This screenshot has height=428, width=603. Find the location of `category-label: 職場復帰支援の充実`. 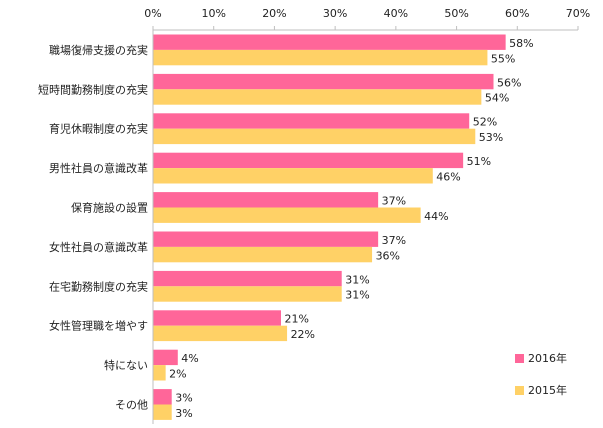

category-label: 職場復帰支援の充実 is located at coordinates (98, 50).